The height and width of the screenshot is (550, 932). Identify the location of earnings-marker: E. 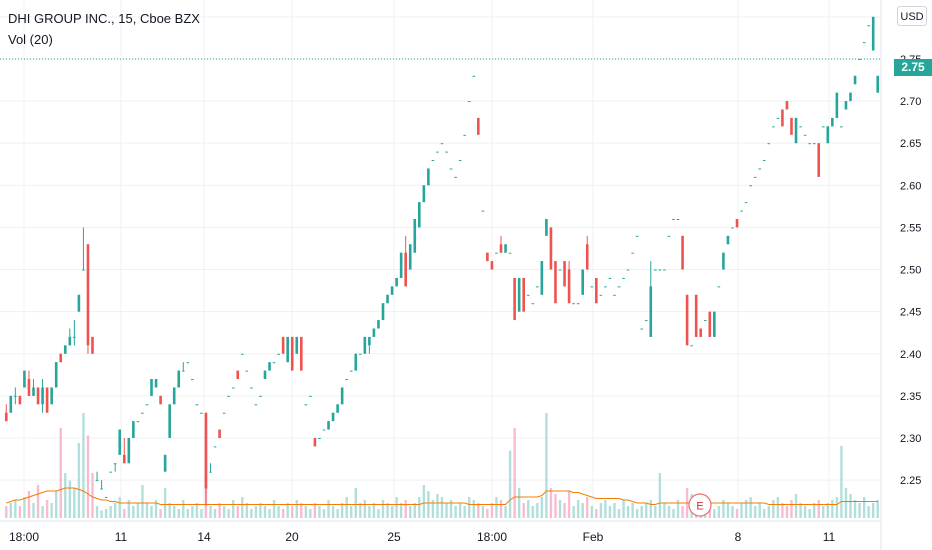
(700, 505).